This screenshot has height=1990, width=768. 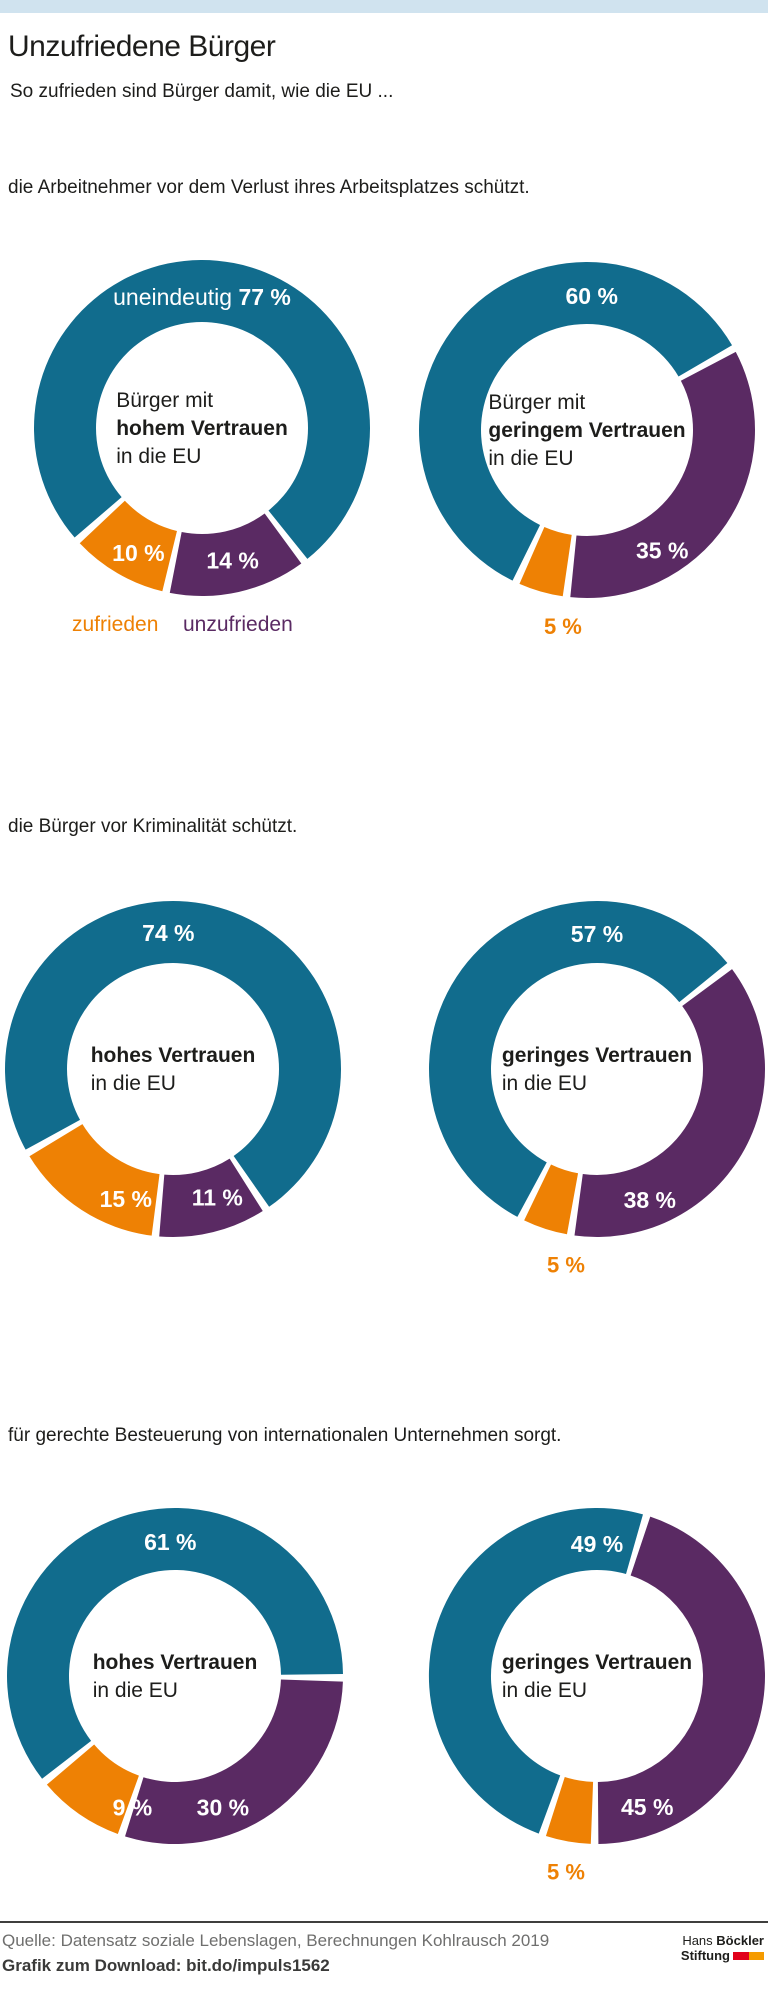 What do you see at coordinates (597, 934) in the screenshot?
I see `segment-label-uneindeutig: 57 %` at bounding box center [597, 934].